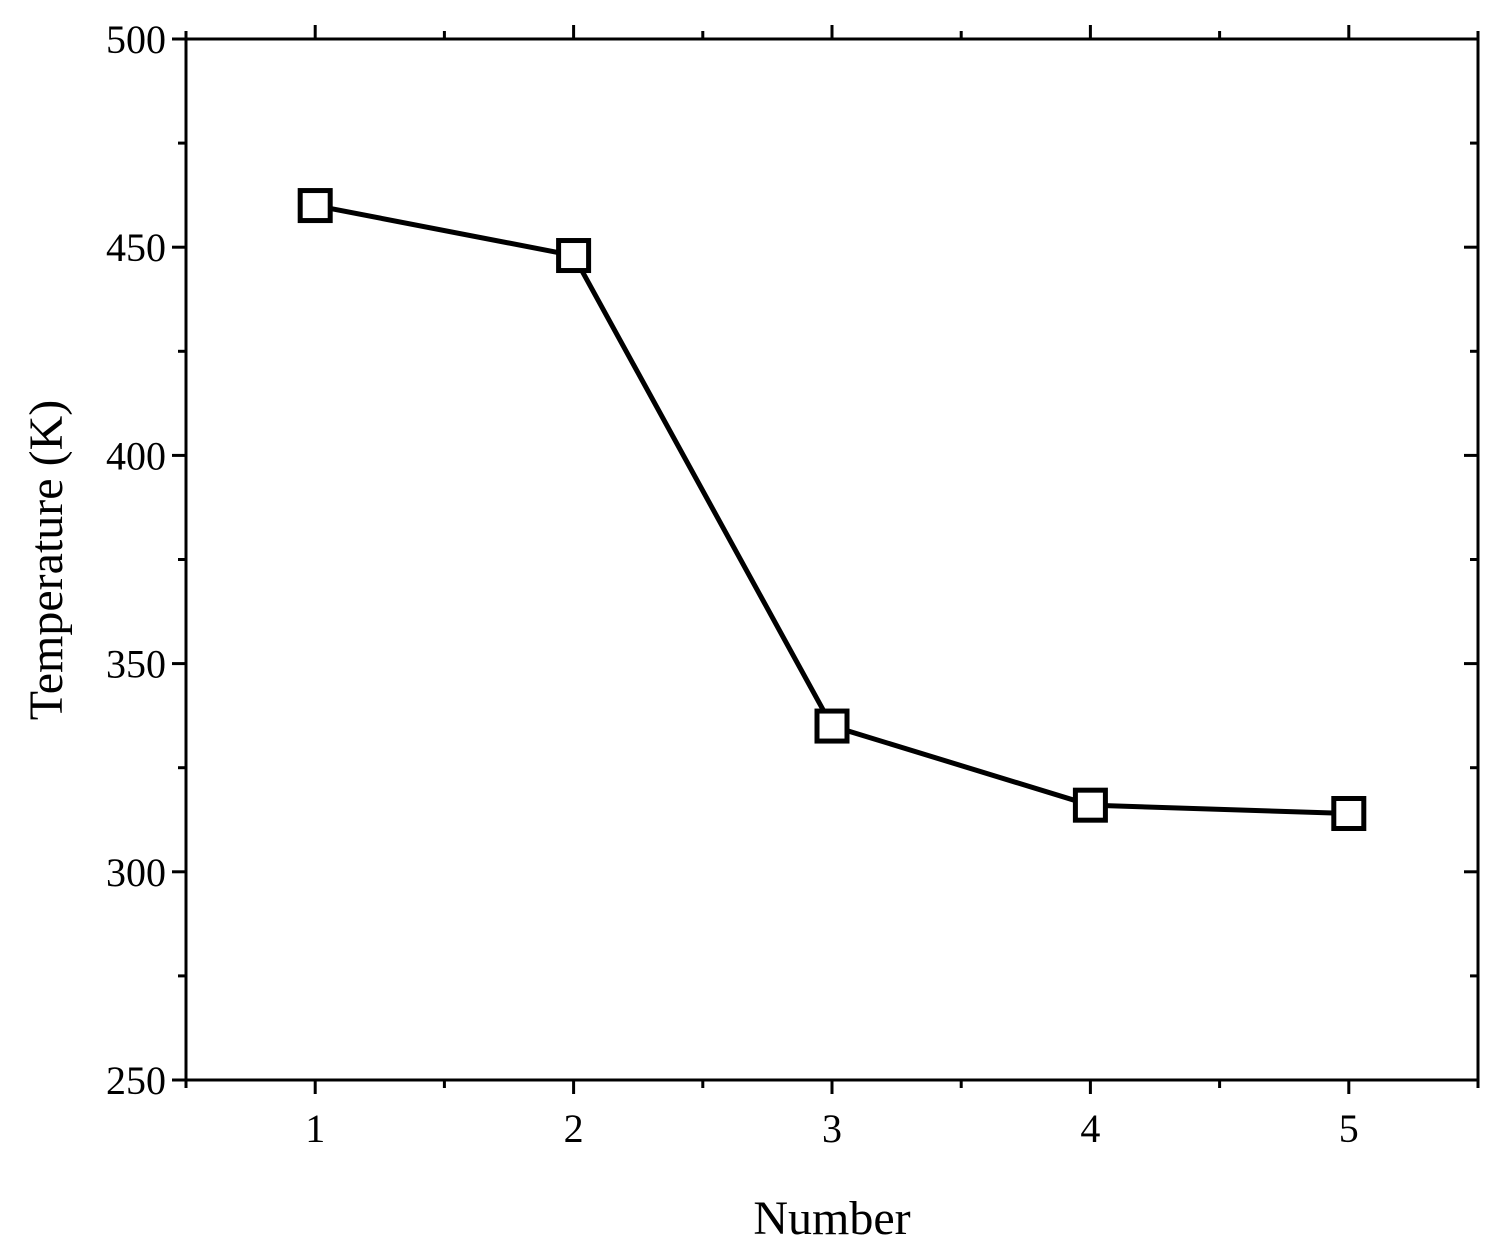 The width and height of the screenshot is (1502, 1255). Describe the element at coordinates (136, 872) in the screenshot. I see `y-tick-label-1: 300` at that location.